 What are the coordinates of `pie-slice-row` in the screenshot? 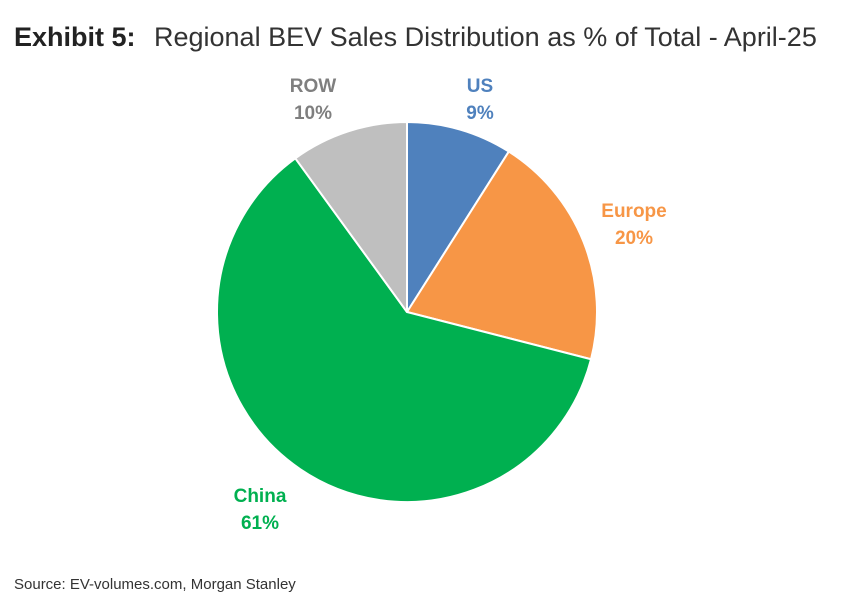 It's located at (351, 217).